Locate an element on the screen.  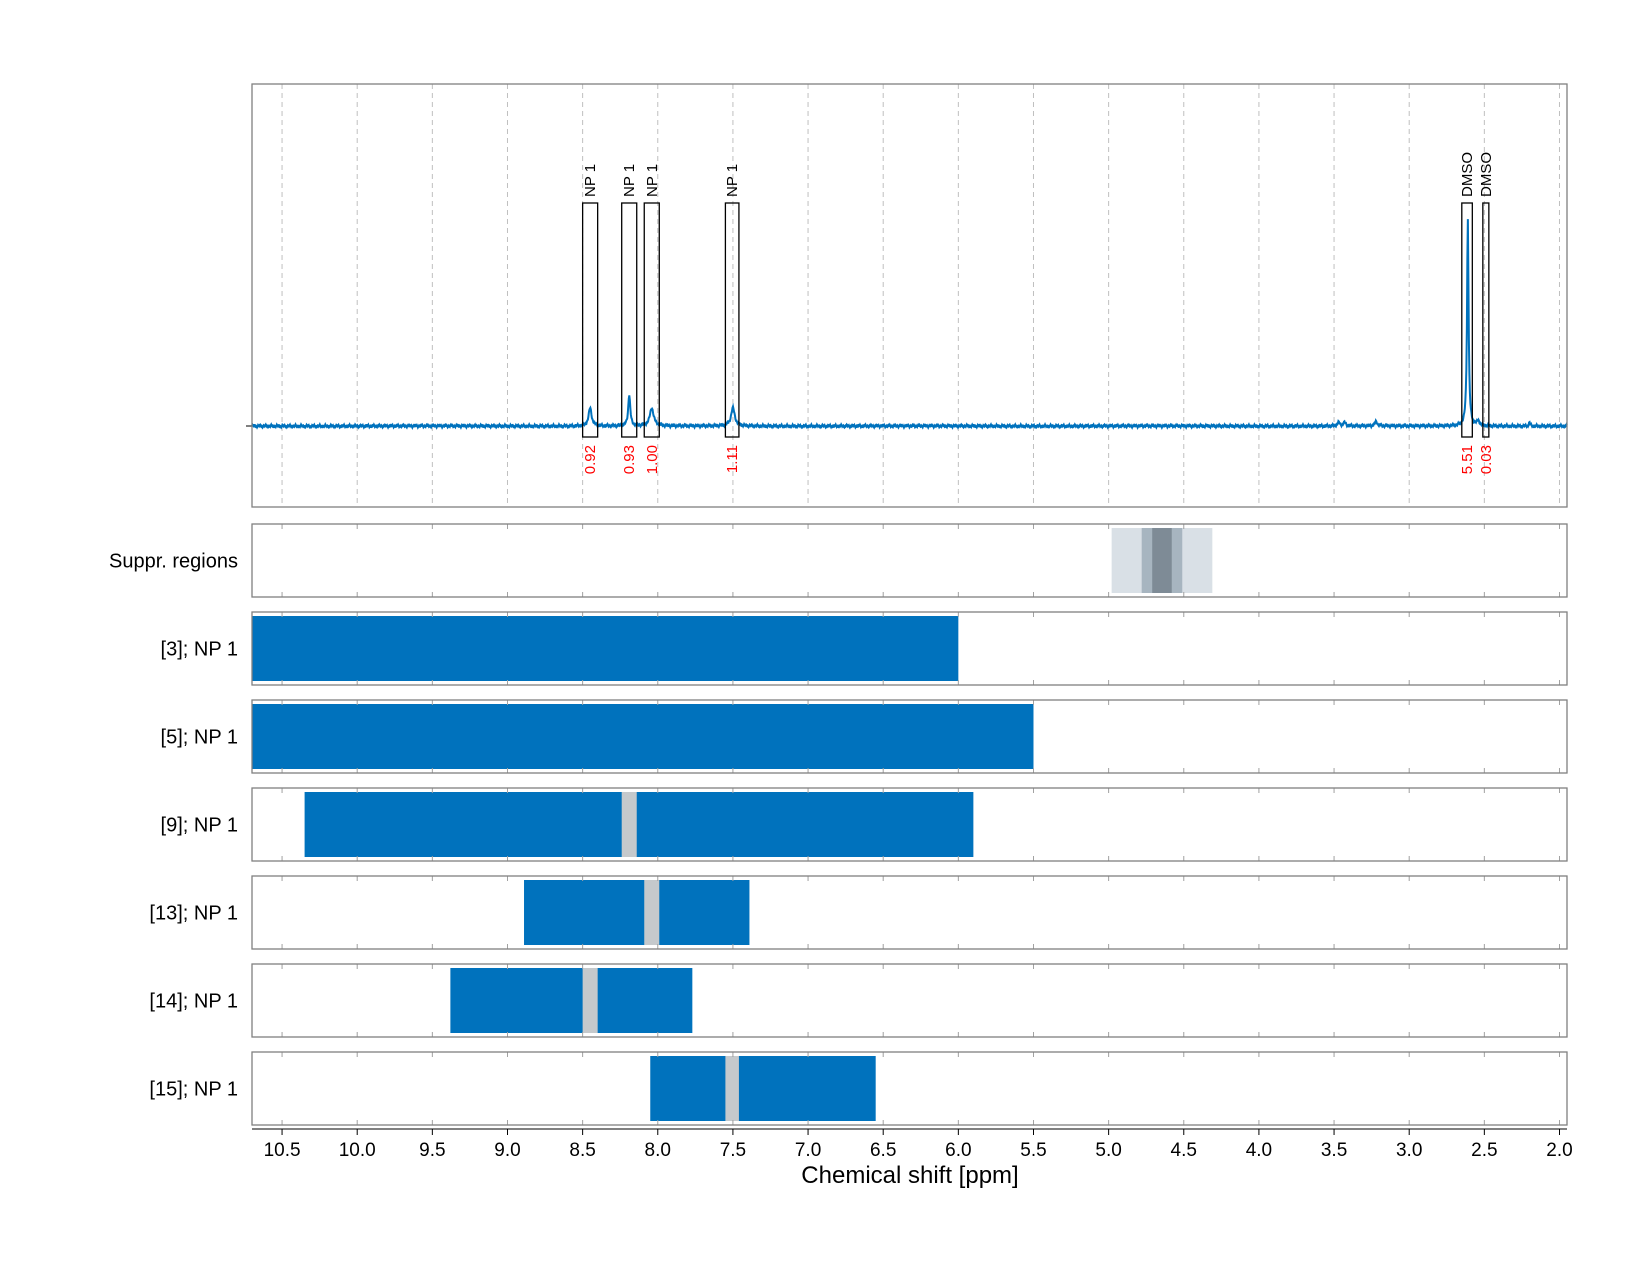
x-tick-label: 7.5 is located at coordinates (733, 1150).